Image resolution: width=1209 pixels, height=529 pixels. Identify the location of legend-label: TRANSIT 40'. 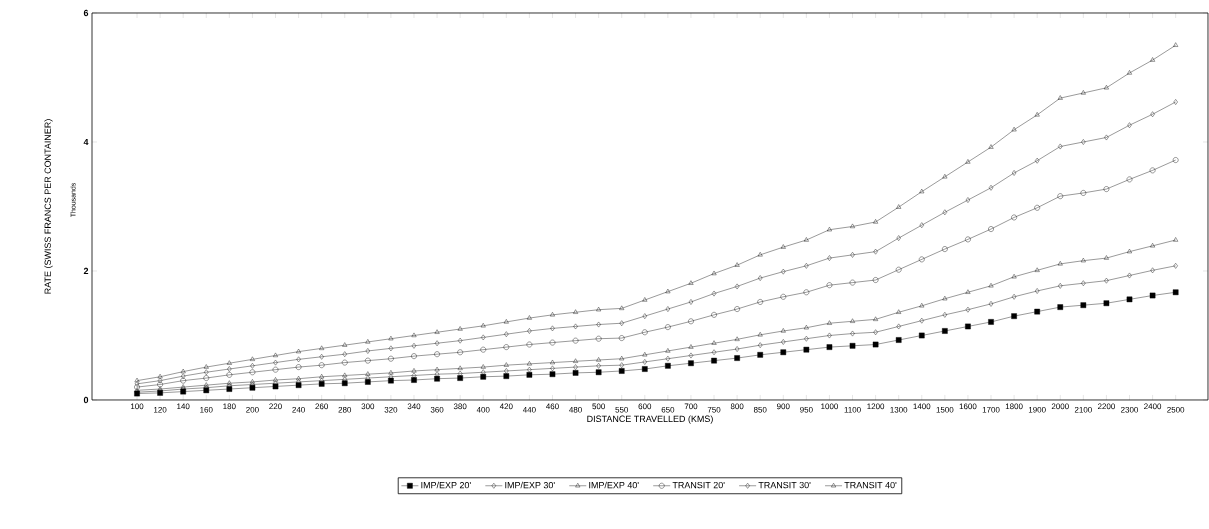
(870, 485).